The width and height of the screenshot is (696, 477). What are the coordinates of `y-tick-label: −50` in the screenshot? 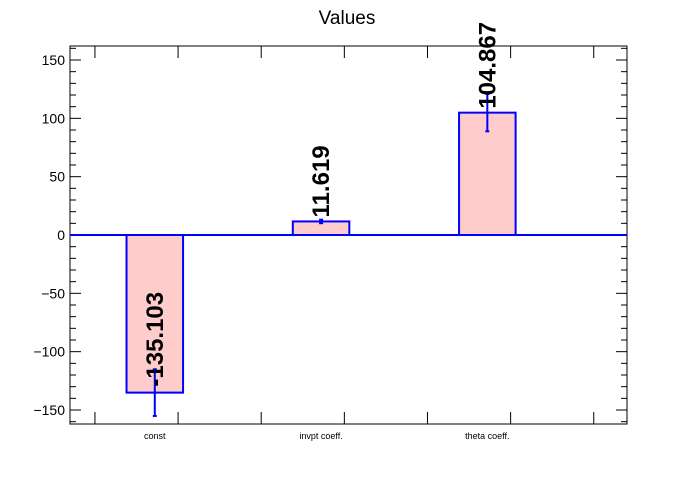 It's located at (53, 293).